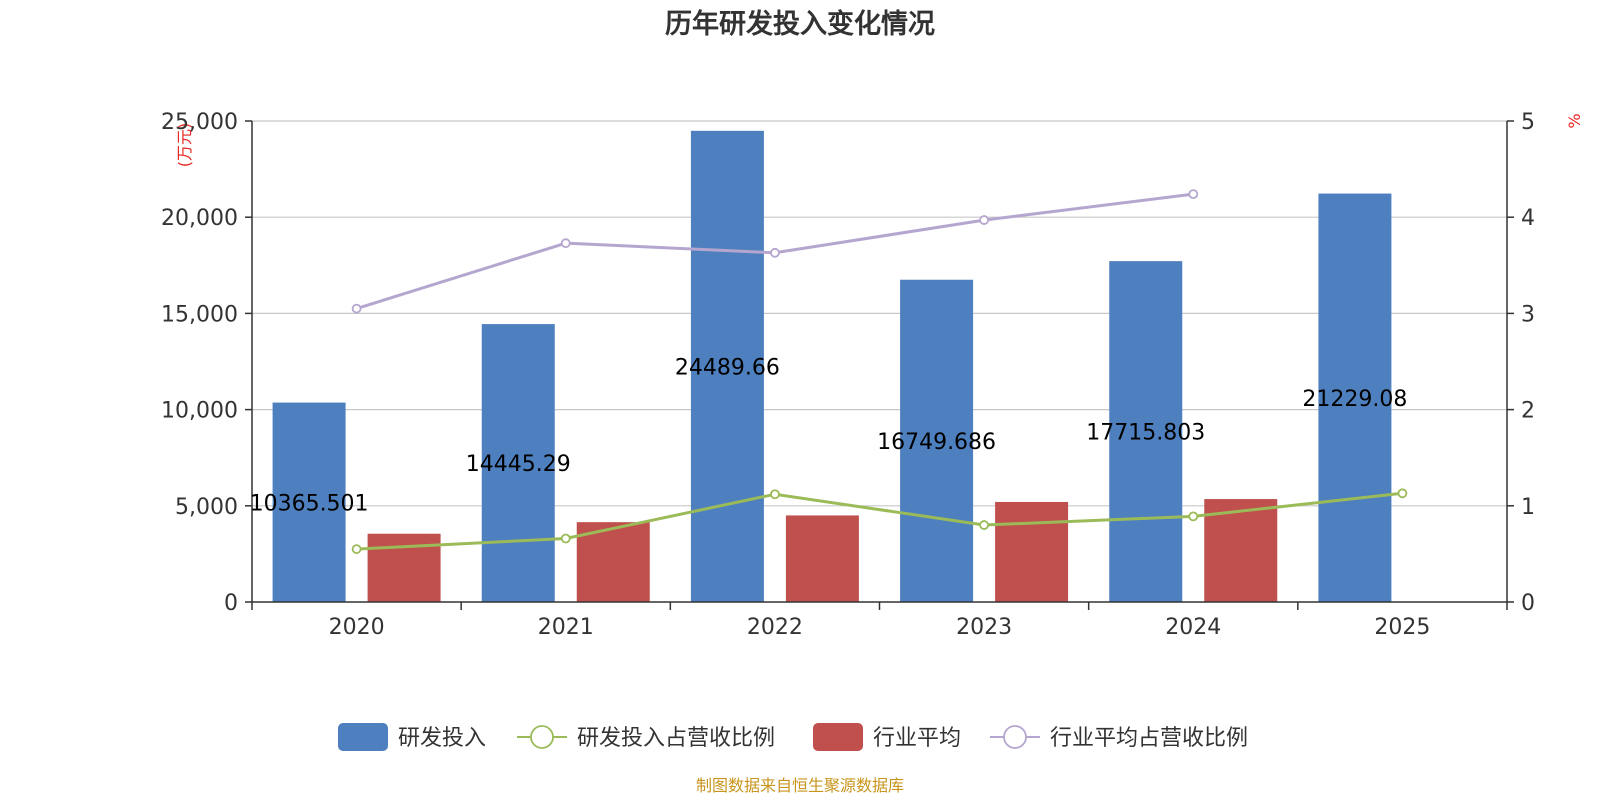  I want to click on bar-data-label: 10365.501, so click(309, 503).